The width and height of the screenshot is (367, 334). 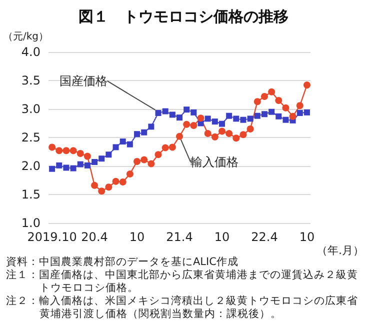 I want to click on y-tick-label: 3.0, so click(x=31, y=109).